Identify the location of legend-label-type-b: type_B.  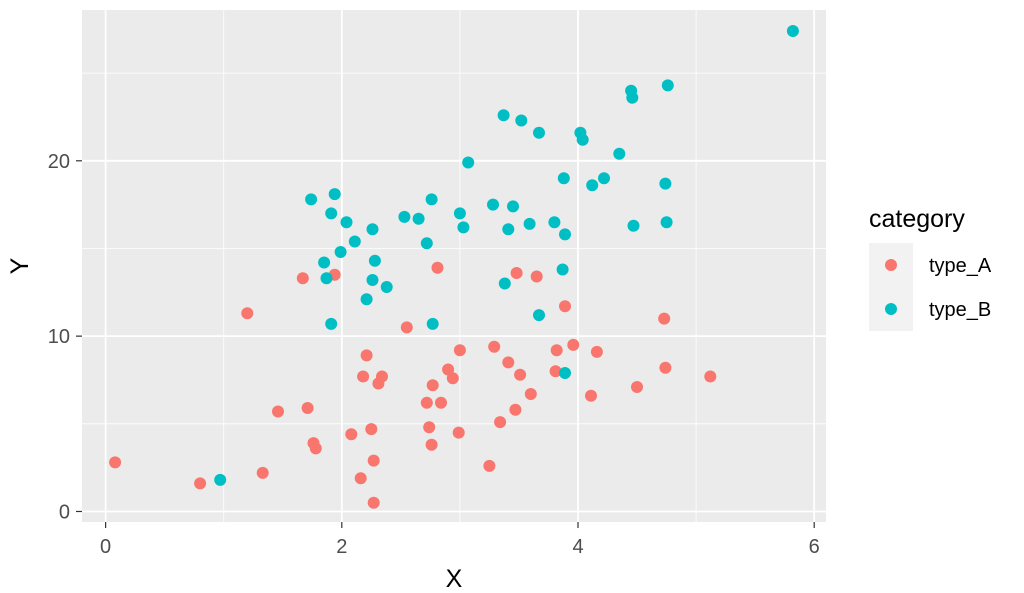
(960, 310).